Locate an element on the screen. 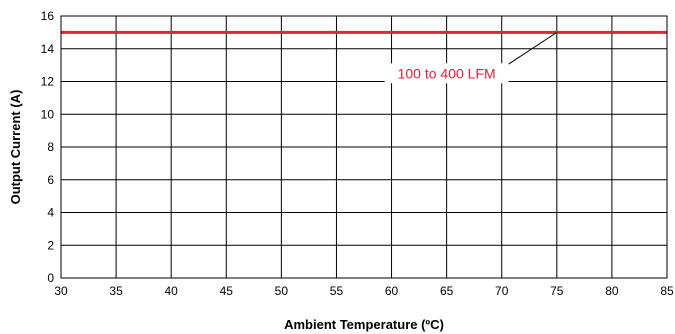 The image size is (675, 334). x-tick-label: 45 is located at coordinates (227, 291).